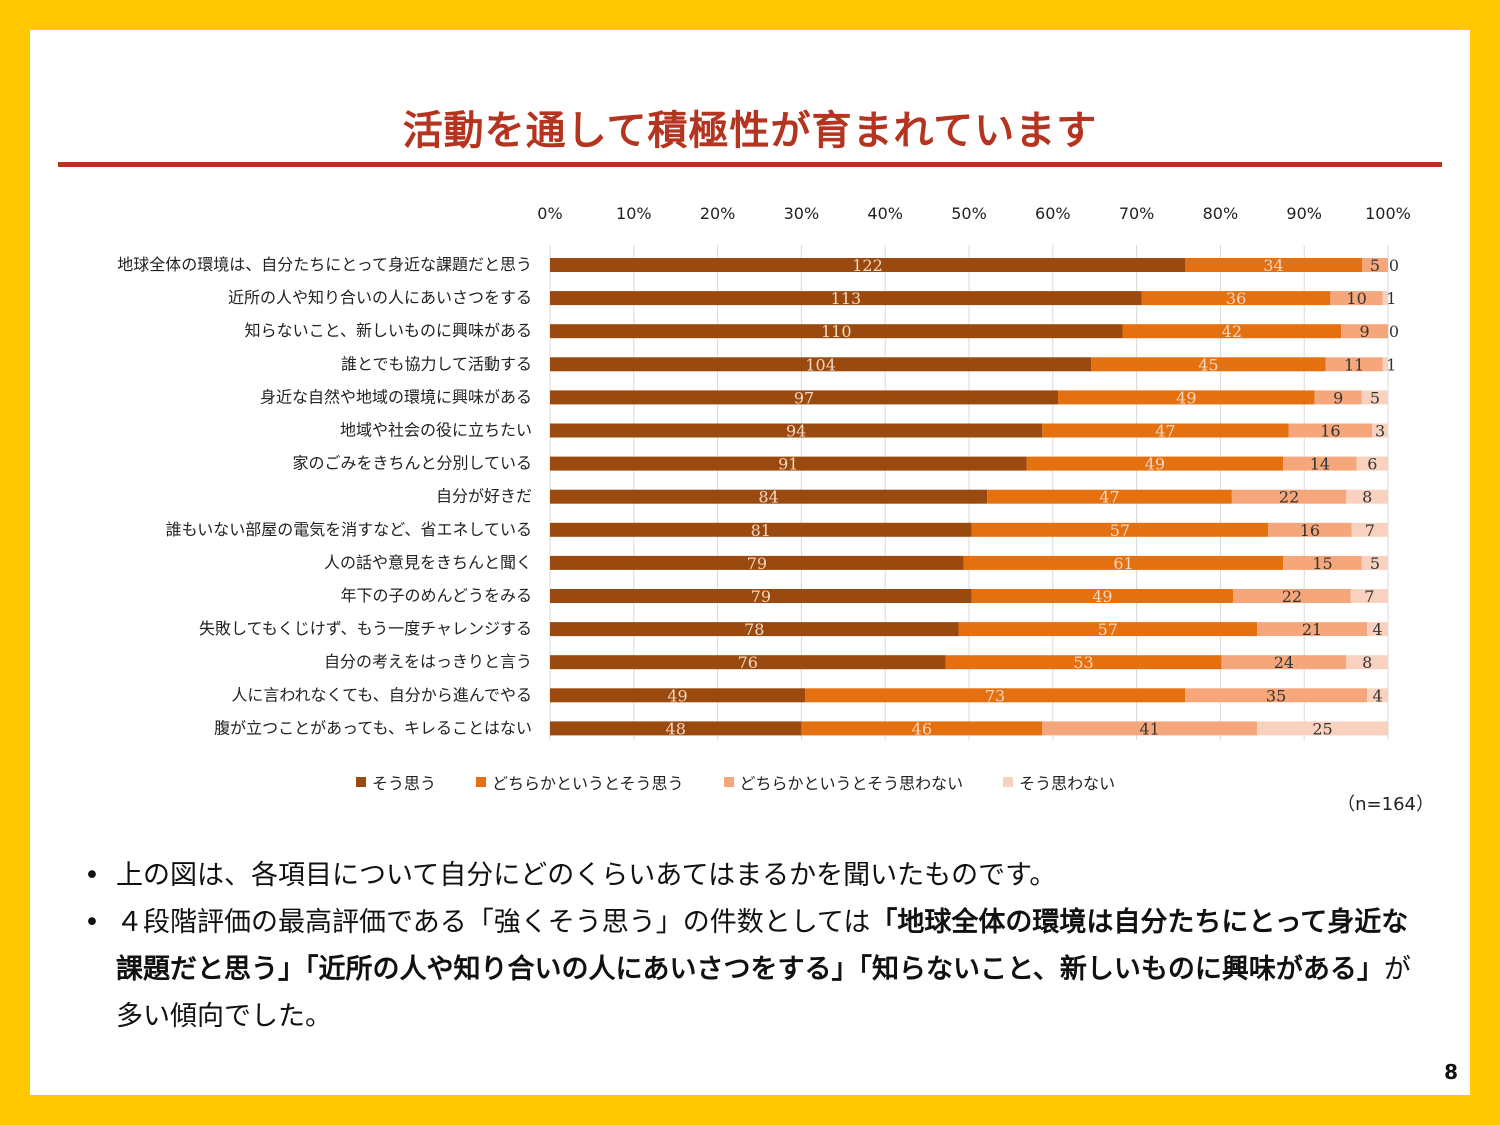  I want to click on data-label: 97, so click(804, 397).